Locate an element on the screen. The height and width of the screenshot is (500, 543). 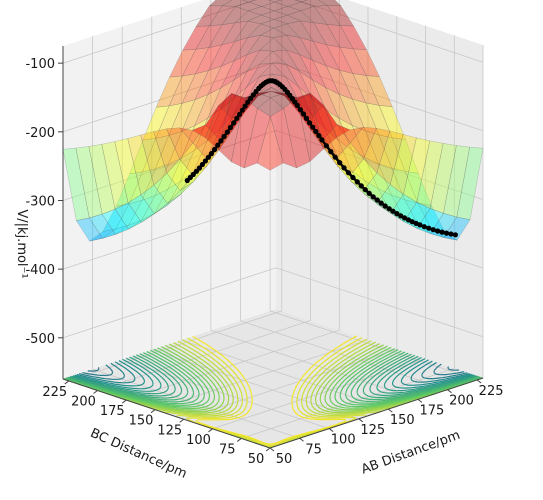
x-tick-label: 75 is located at coordinates (313, 449).